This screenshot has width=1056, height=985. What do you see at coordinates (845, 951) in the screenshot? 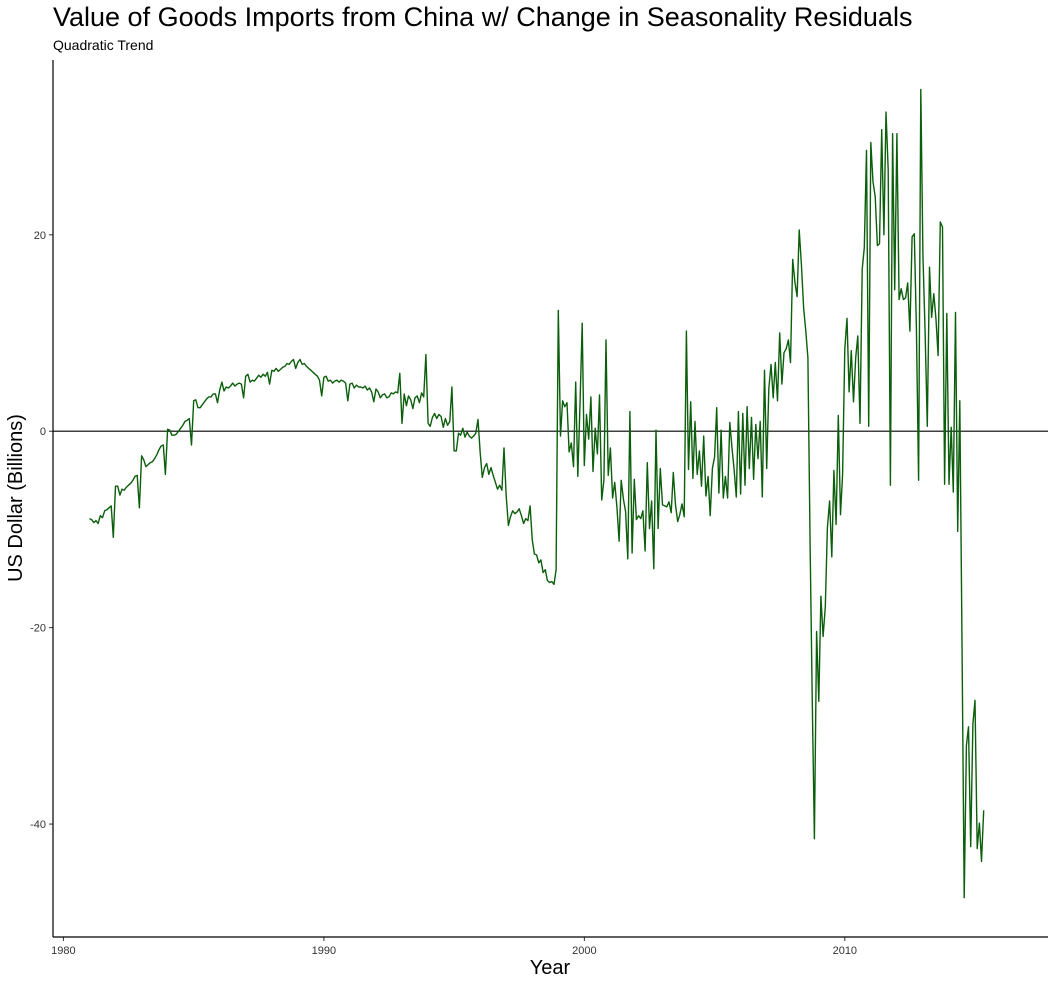
I see `x-tick-label: 2010` at bounding box center [845, 951].